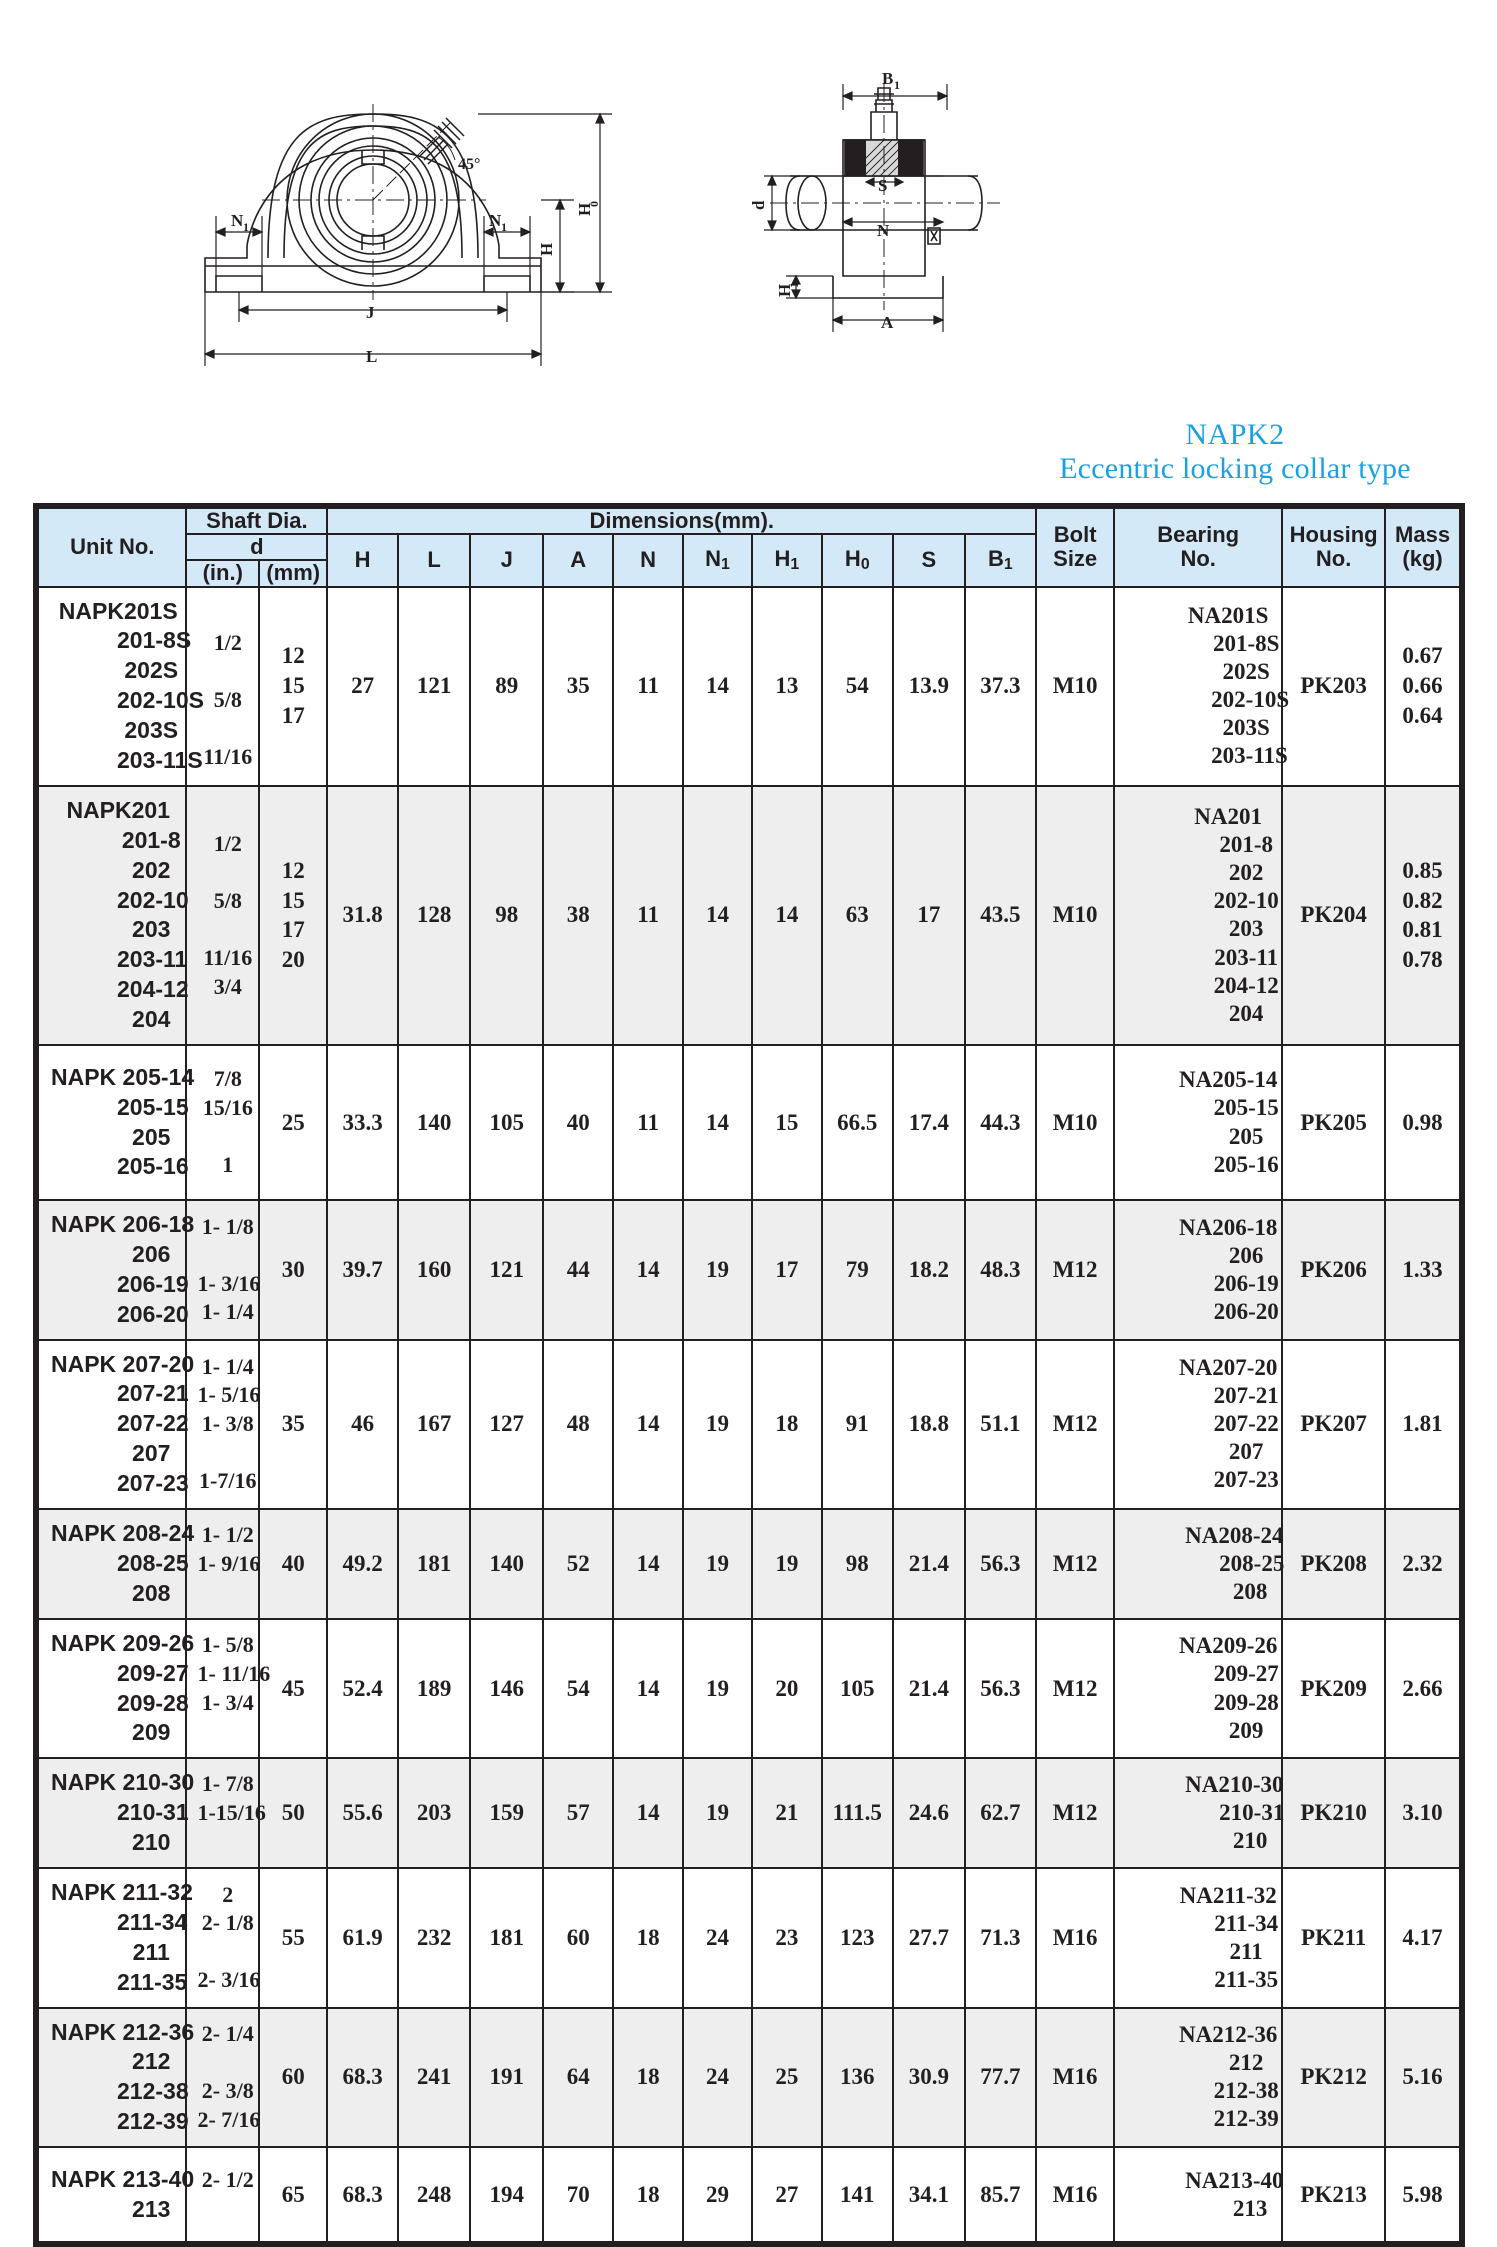  I want to click on cell-housing-no: PK206, so click(1334, 1270).